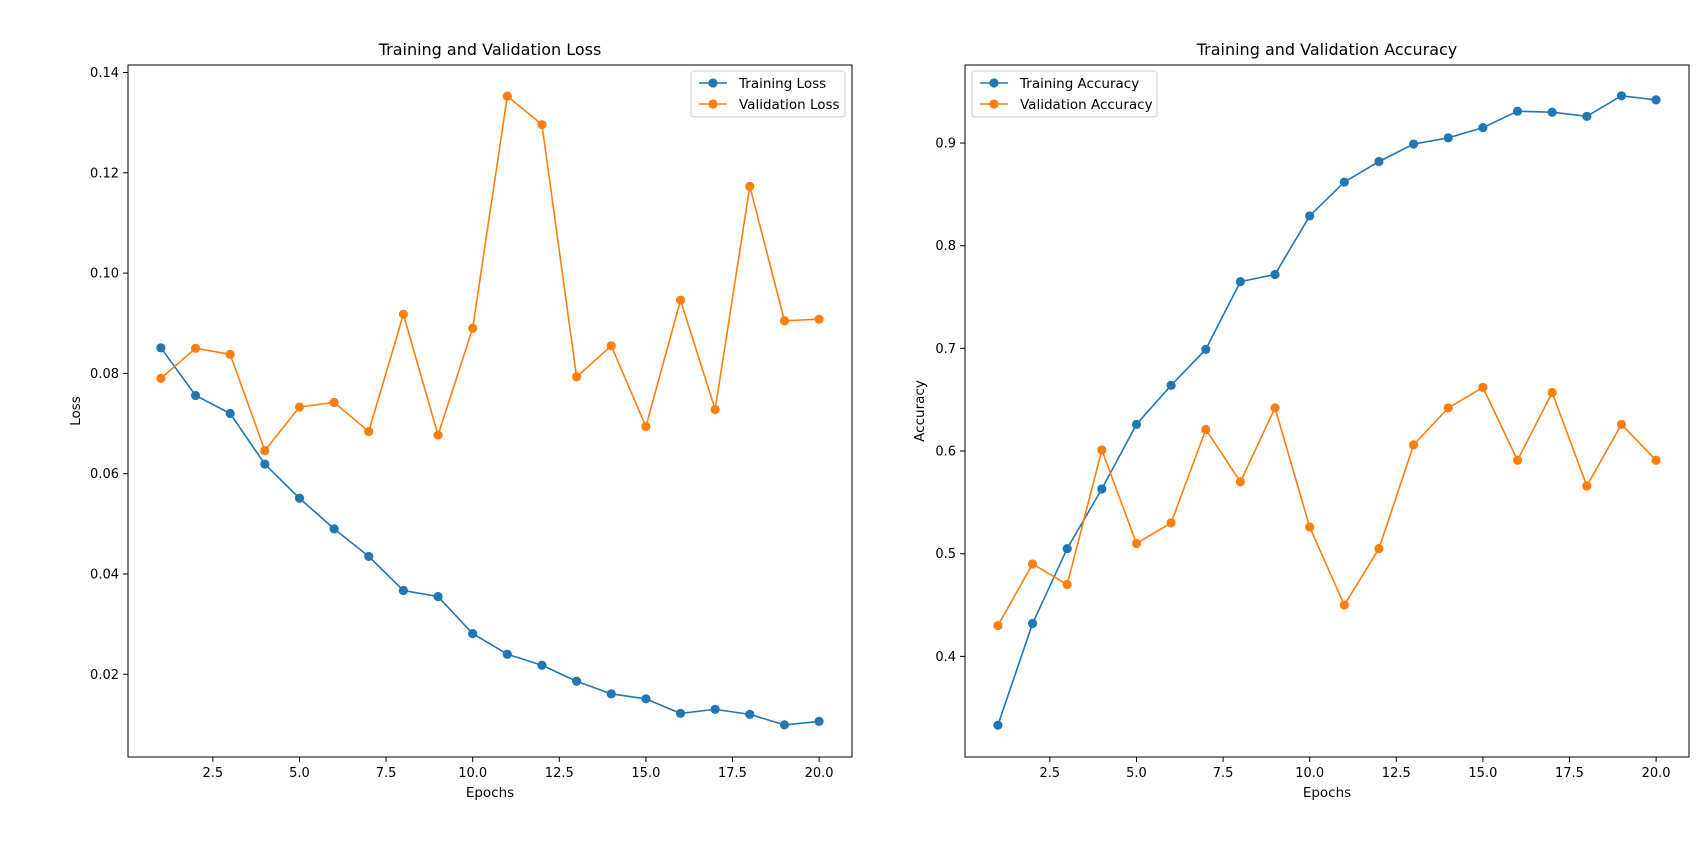  Describe the element at coordinates (472, 773) in the screenshot. I see `loss-xtick-label: 10.0` at that location.